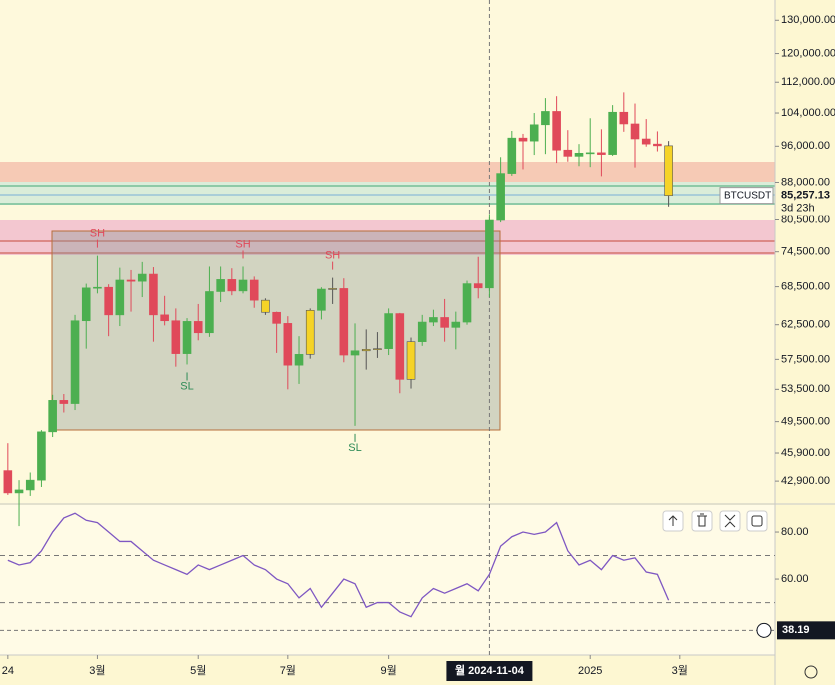  Describe the element at coordinates (808, 113) in the screenshot. I see `y-tick-label: 104,000.00` at that location.